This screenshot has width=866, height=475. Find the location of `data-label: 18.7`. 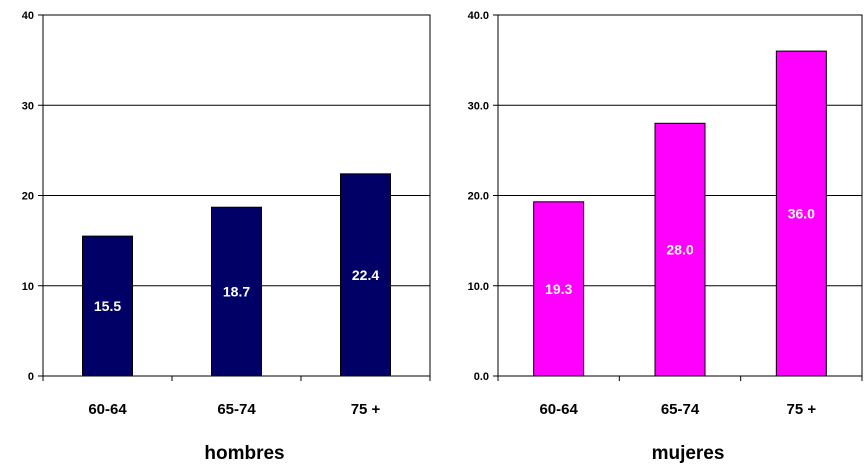

data-label: 18.7 is located at coordinates (236, 292).